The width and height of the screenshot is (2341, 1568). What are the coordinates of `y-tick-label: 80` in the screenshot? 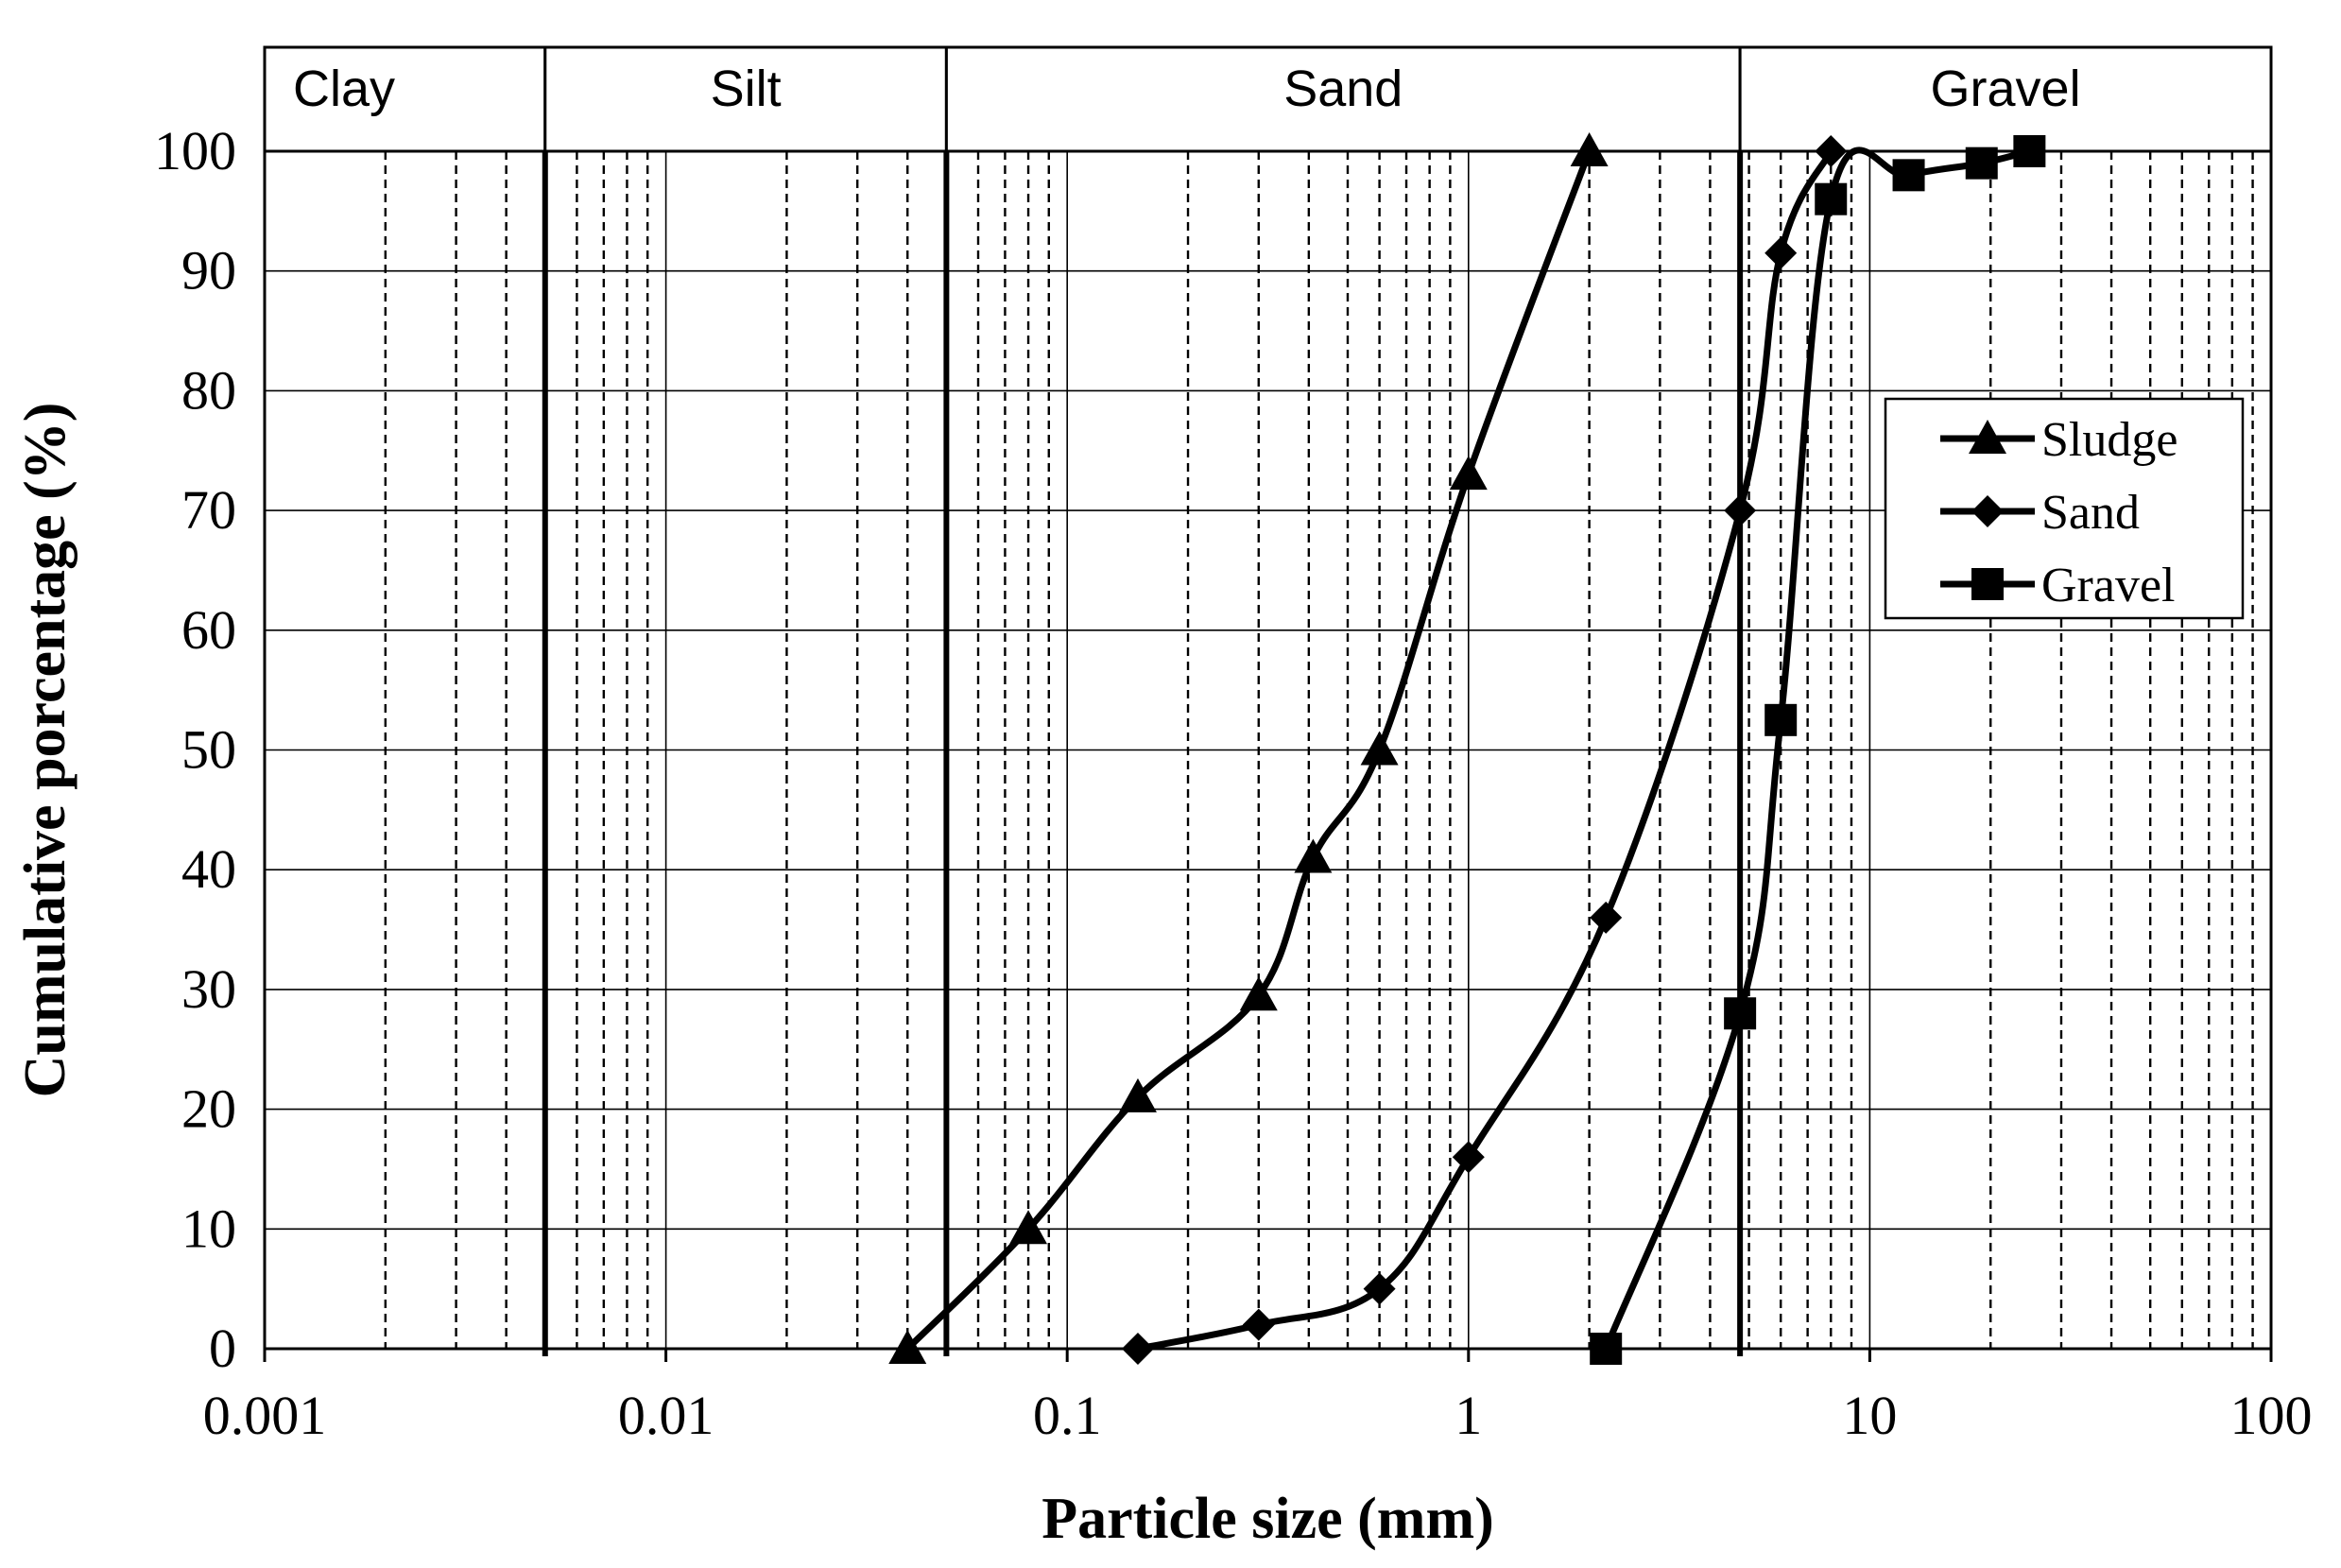 It's located at (208, 390).